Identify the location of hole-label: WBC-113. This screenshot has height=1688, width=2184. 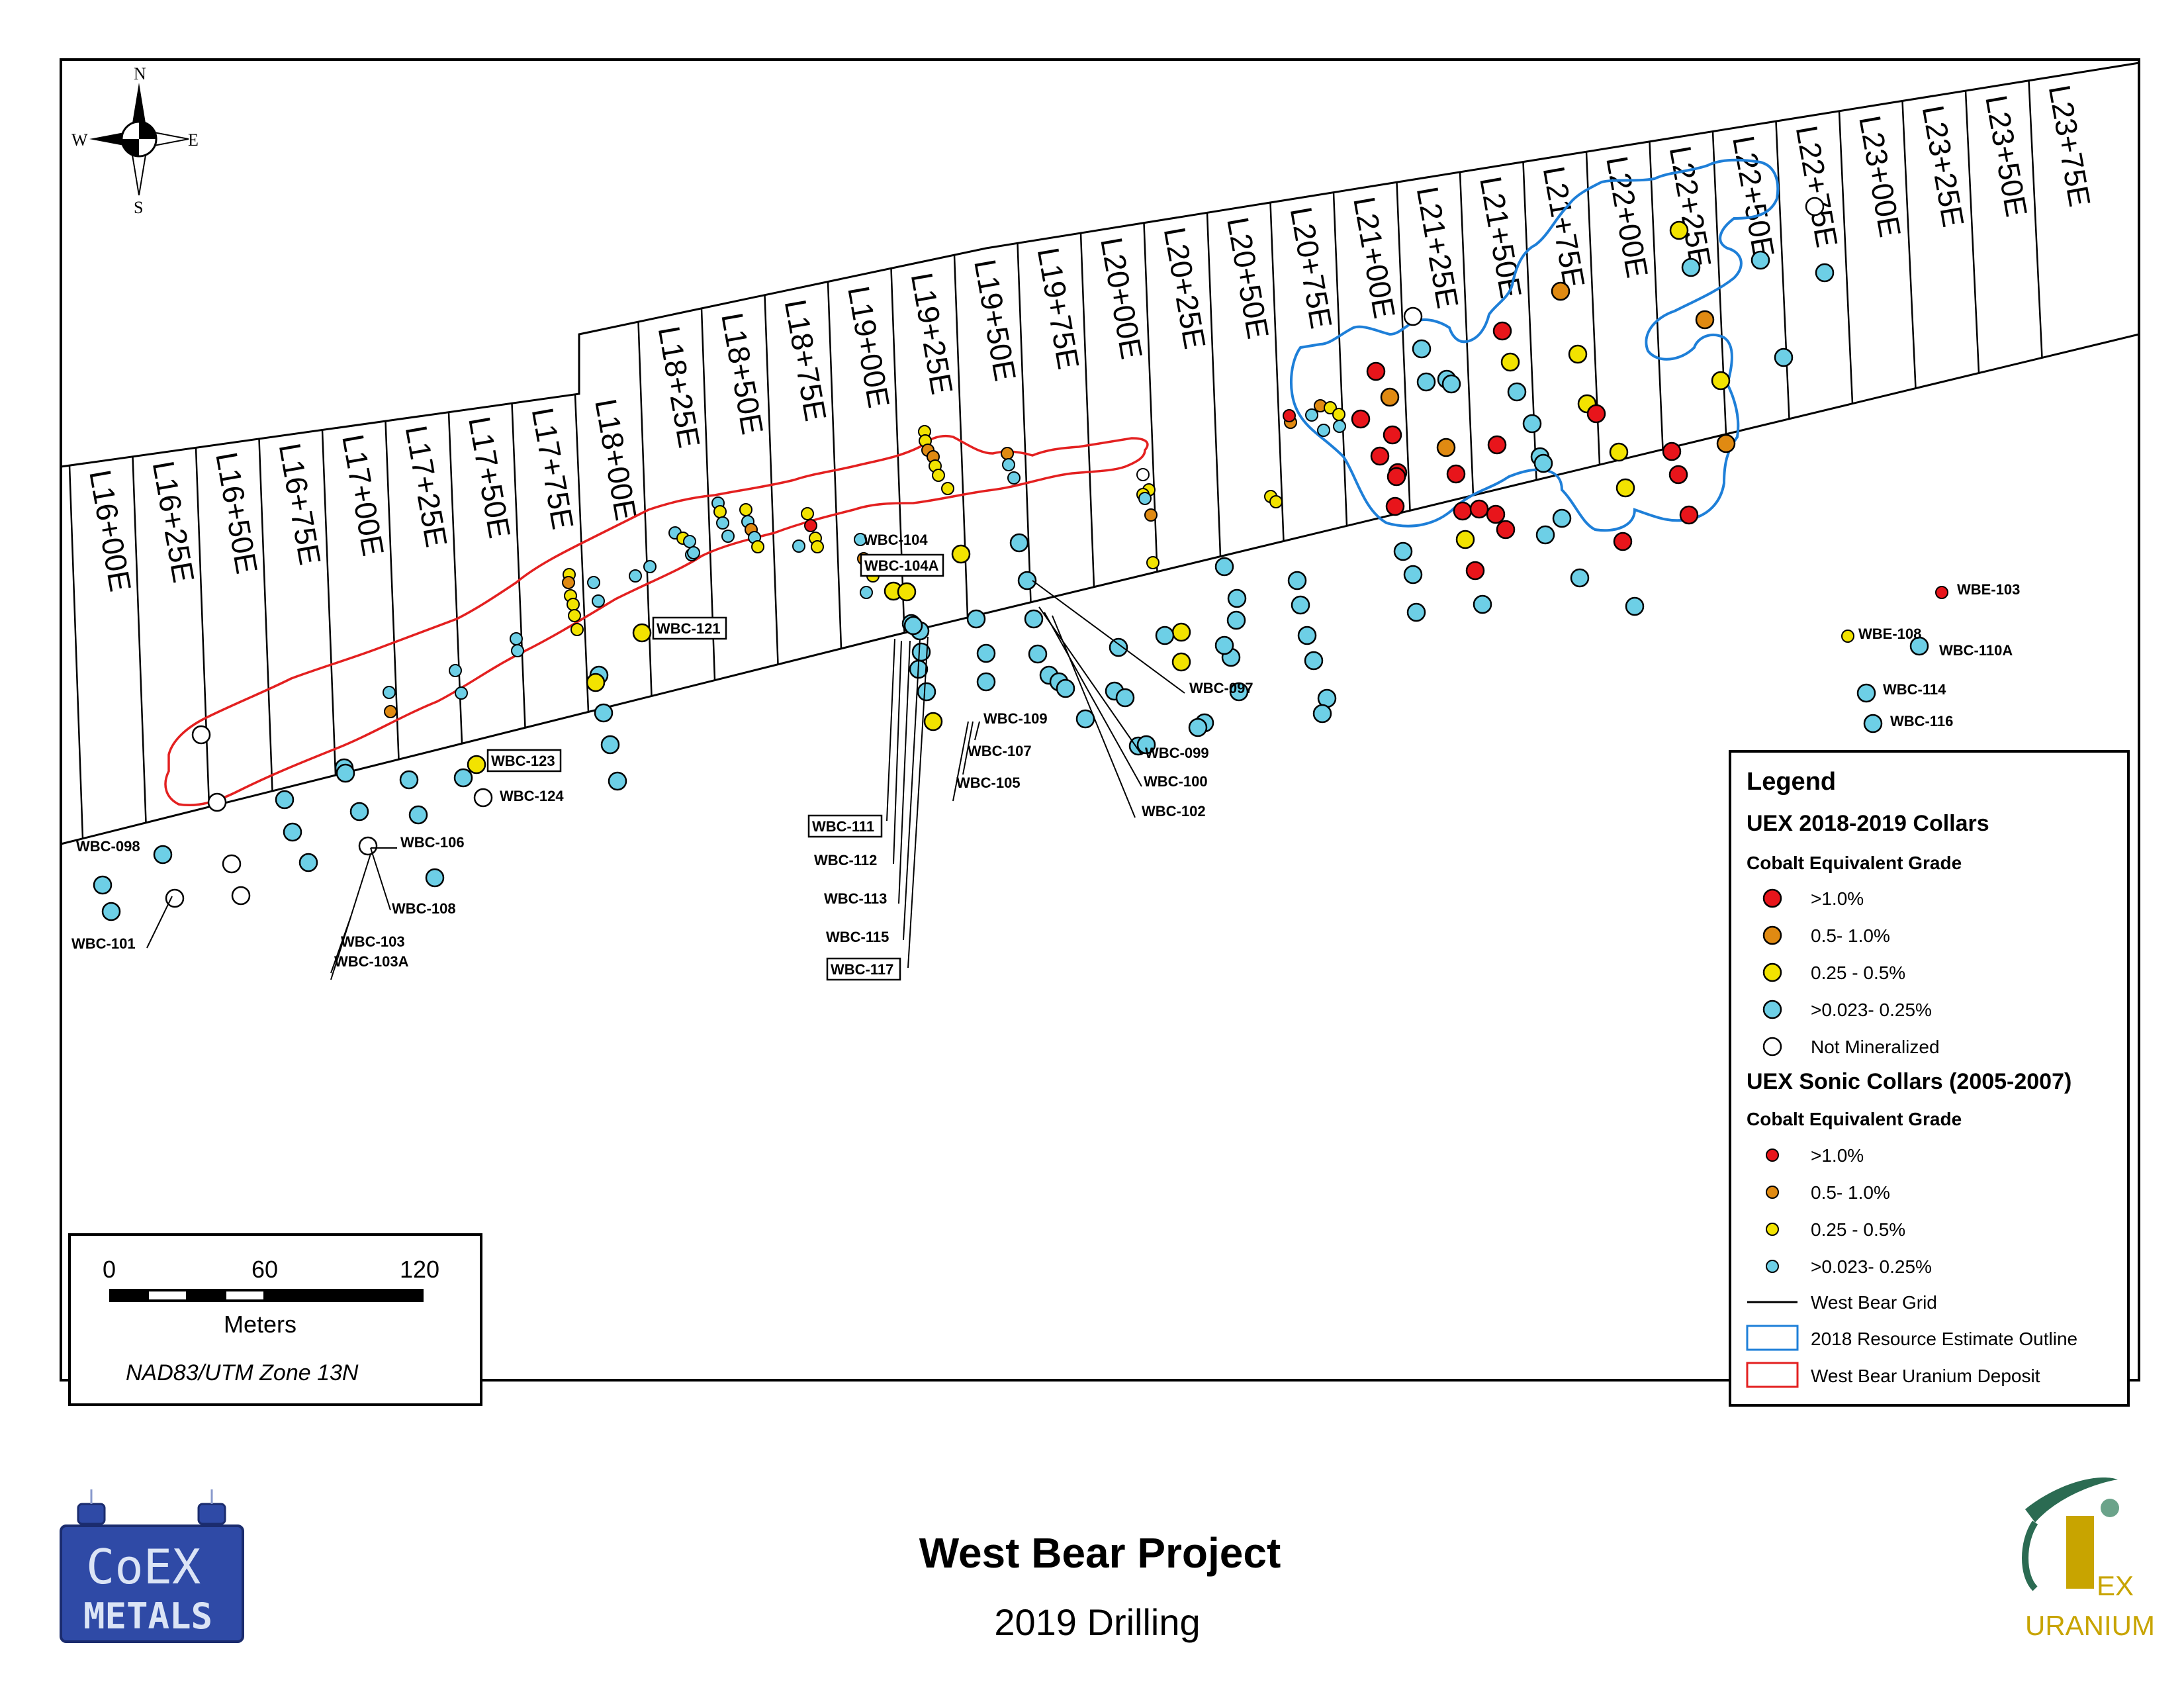
(856, 898).